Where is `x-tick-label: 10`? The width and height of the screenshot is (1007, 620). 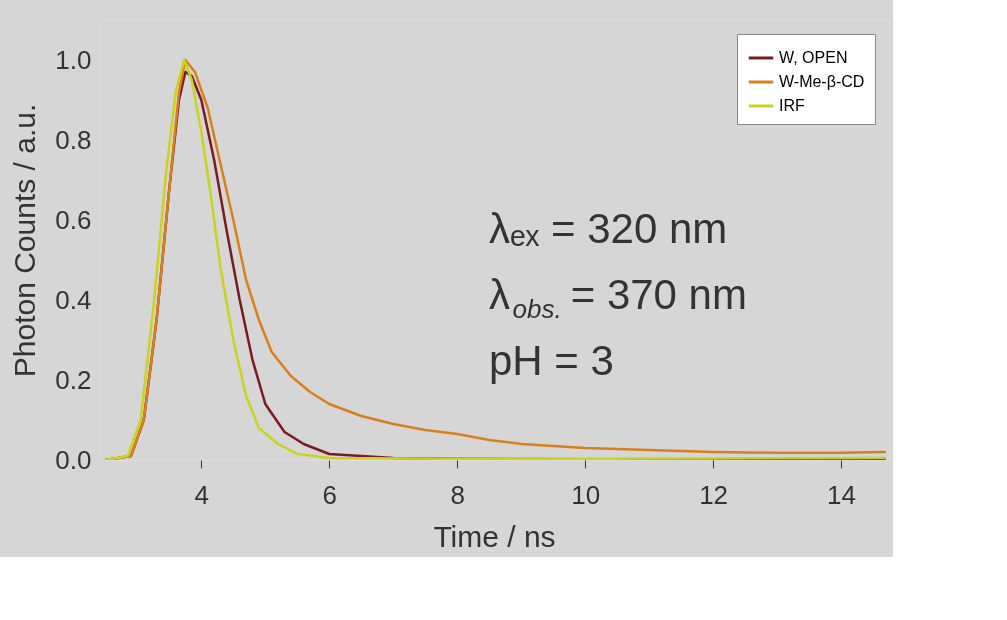 x-tick-label: 10 is located at coordinates (586, 494).